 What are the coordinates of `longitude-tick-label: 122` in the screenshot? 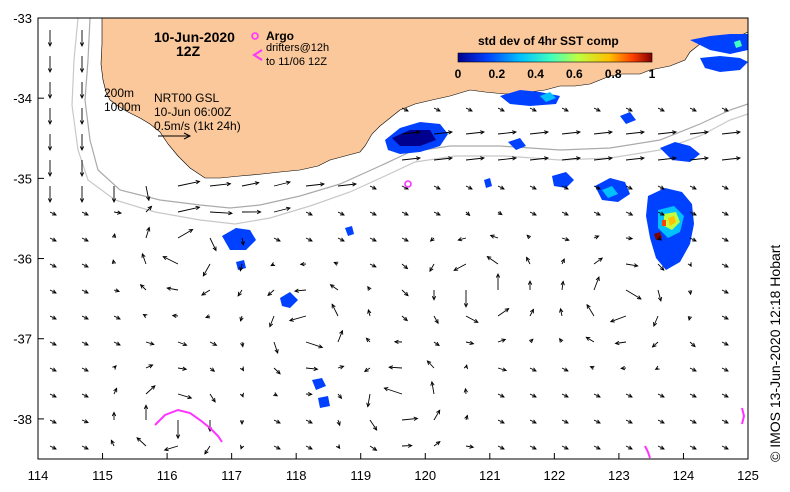 It's located at (555, 475).